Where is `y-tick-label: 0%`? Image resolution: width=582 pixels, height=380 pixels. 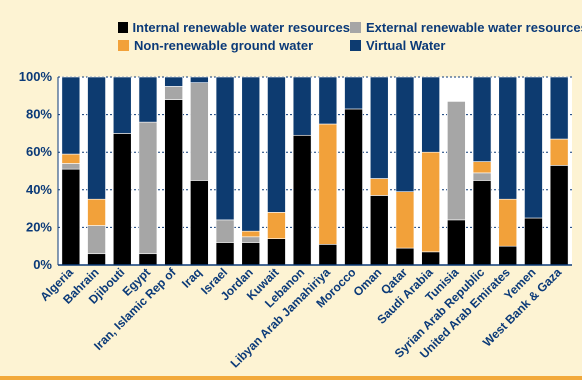 y-tick-label: 0% is located at coordinates (42, 264).